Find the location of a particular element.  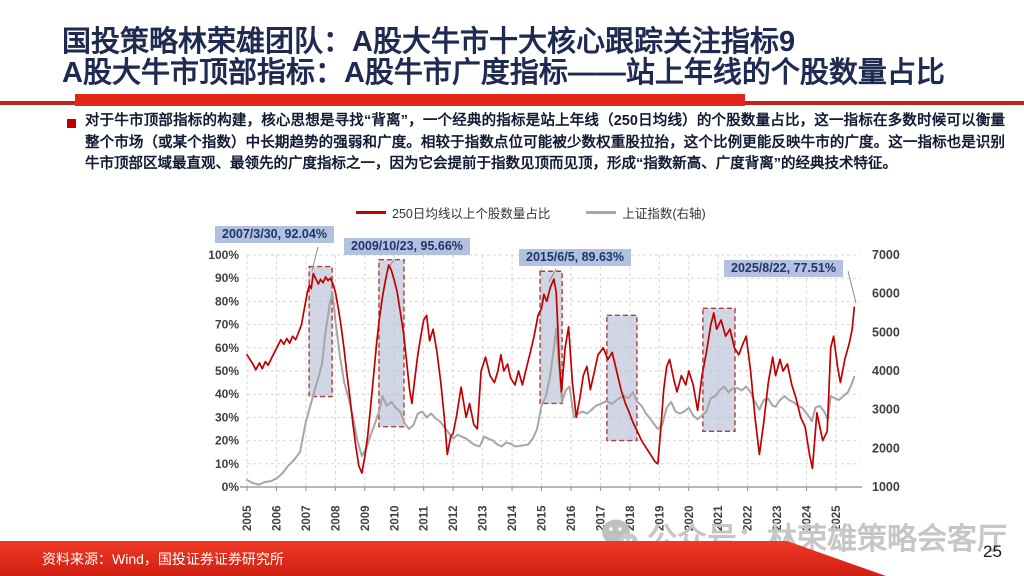

x-axis-label: 2022 is located at coordinates (749, 518).